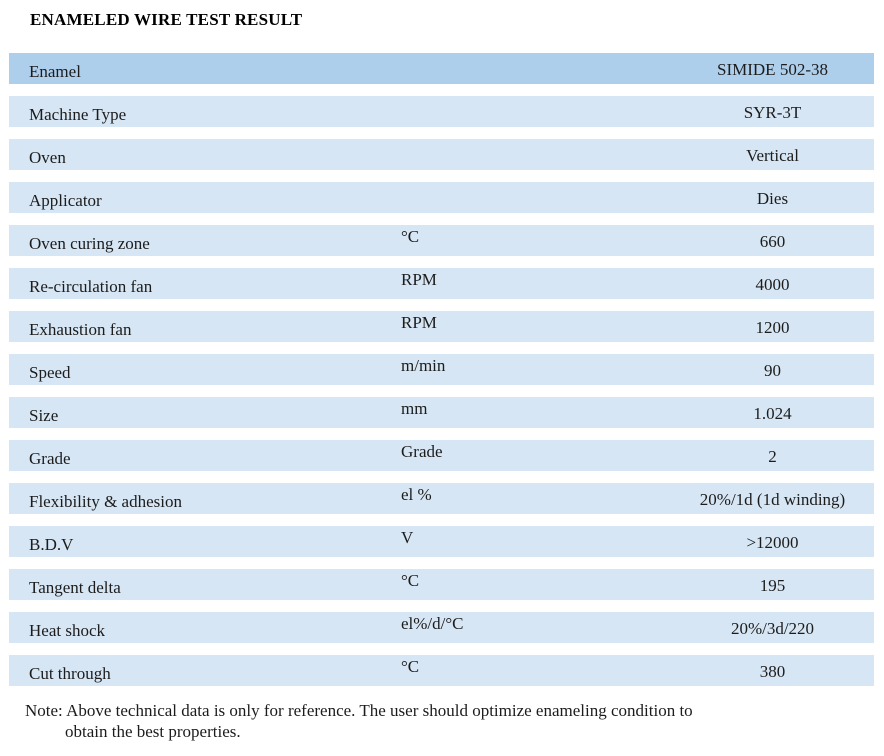 The height and width of the screenshot is (756, 884). I want to click on row-unit: m/min, so click(423, 365).